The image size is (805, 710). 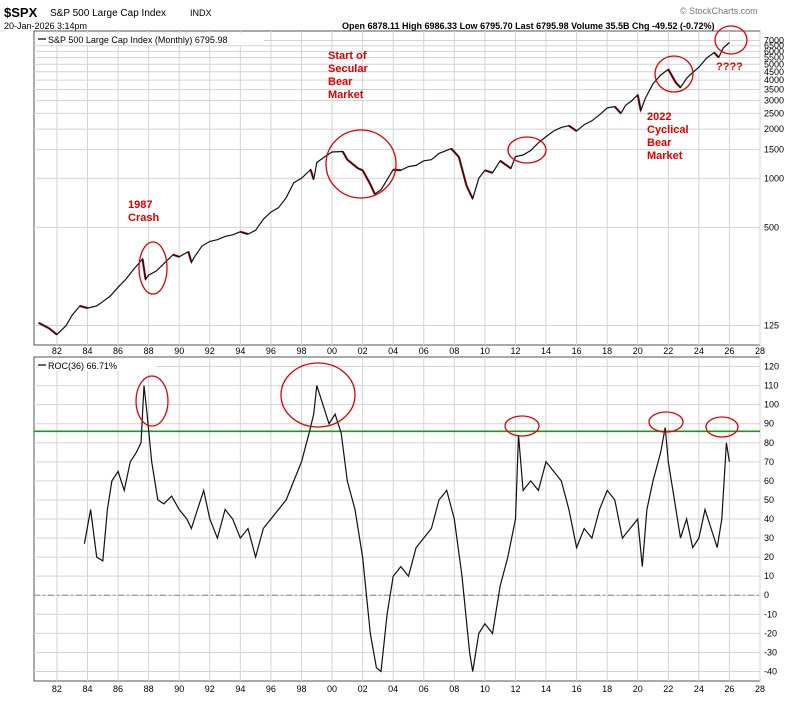 I want to click on x-tick-label-bottom: 82, so click(x=57, y=689).